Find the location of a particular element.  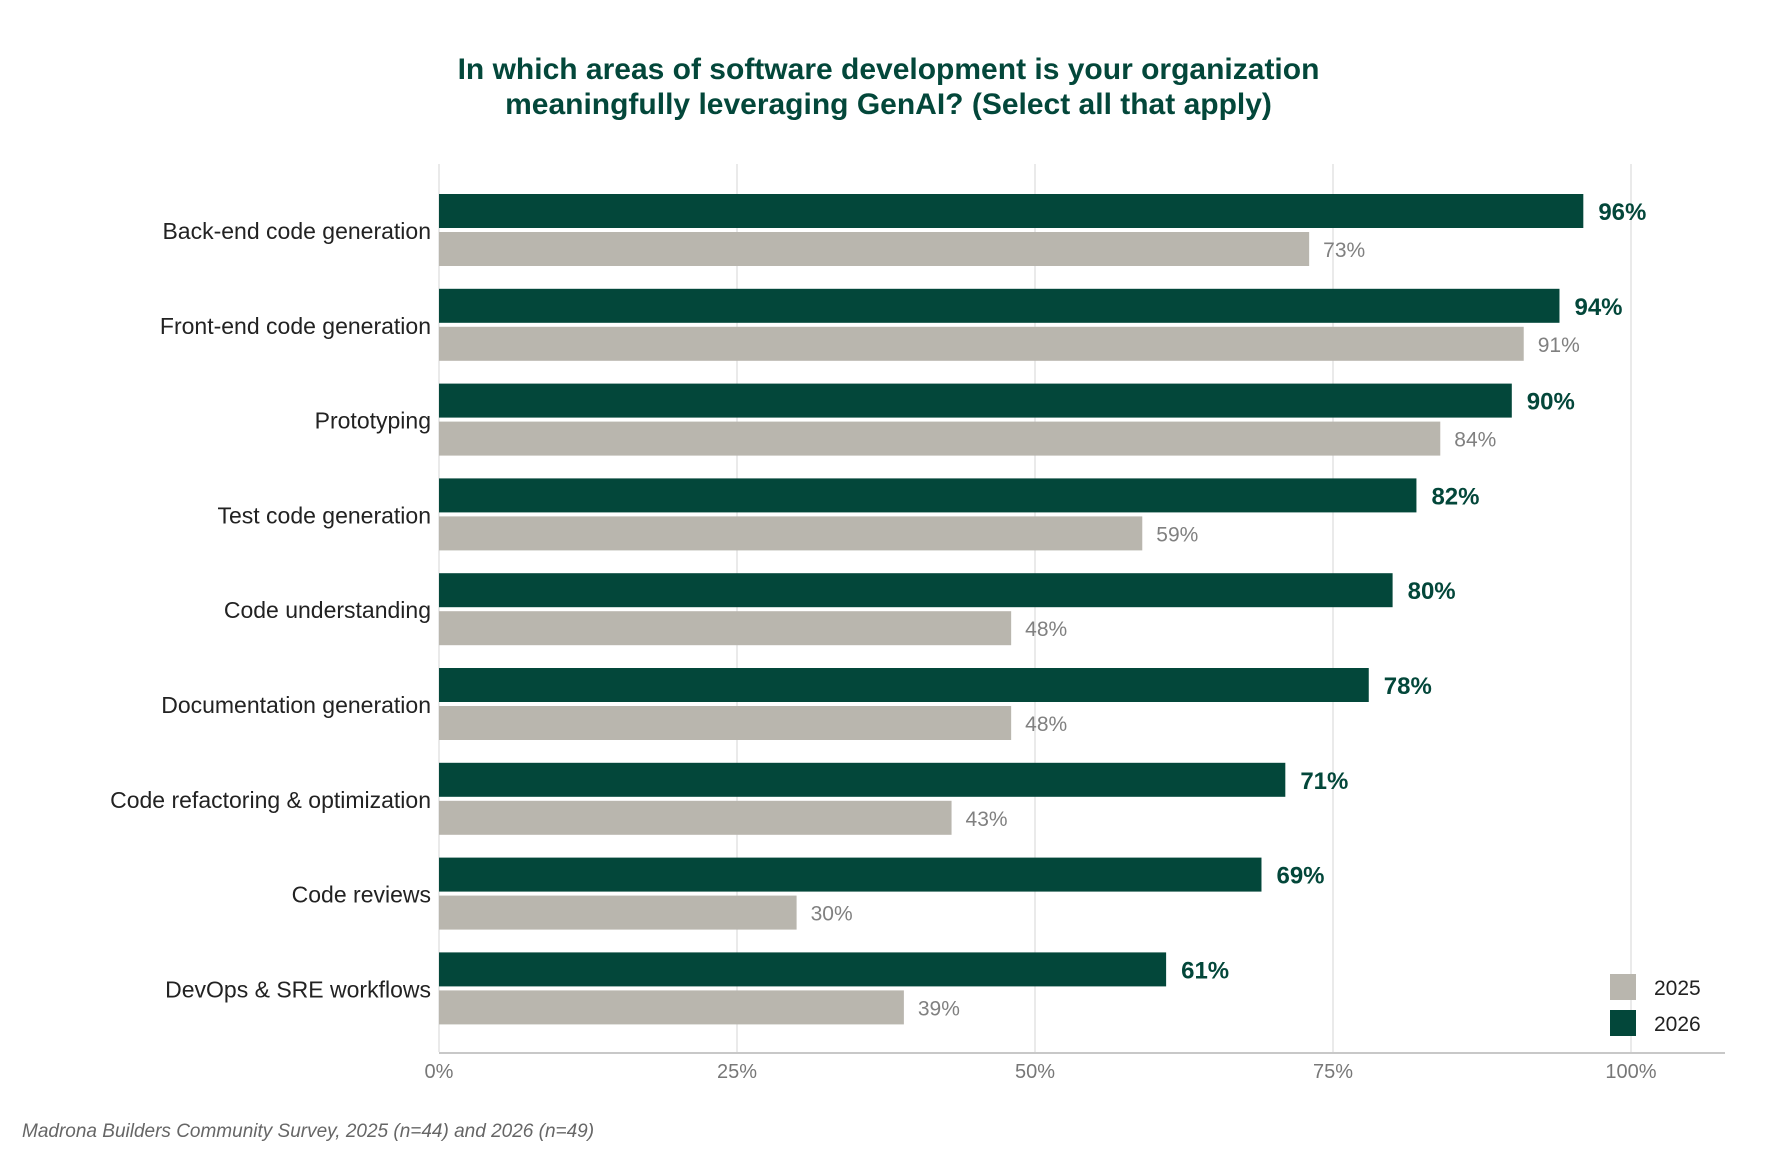

category-label-6: Code refactoring & optimization is located at coordinates (270, 800).